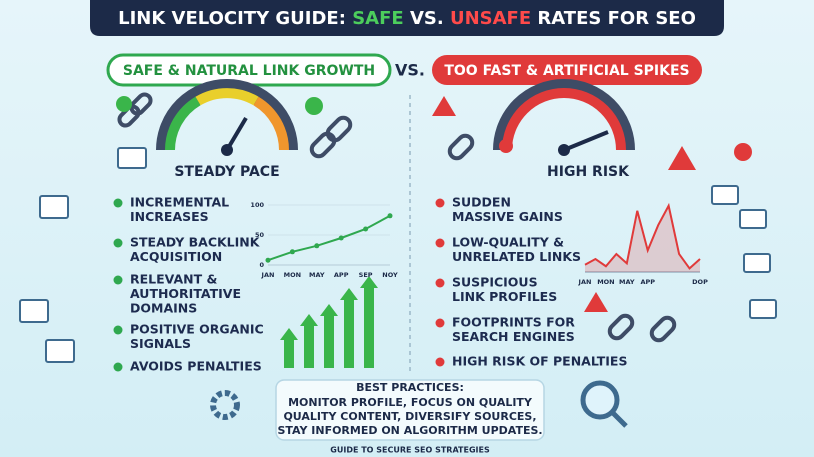  Describe the element at coordinates (160, 343) in the screenshot. I see `list-item-line: SIGNALS` at that location.